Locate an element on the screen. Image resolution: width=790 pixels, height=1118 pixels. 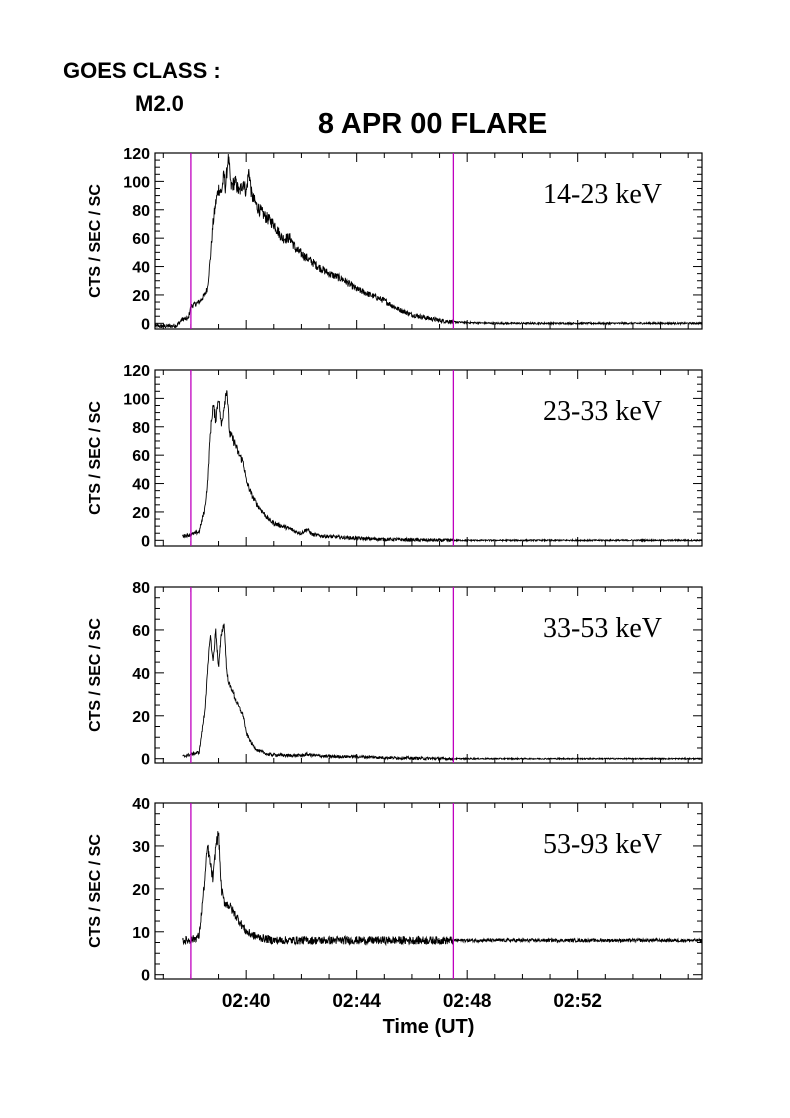
x-axis-title: Time (UT) is located at coordinates (429, 1027).